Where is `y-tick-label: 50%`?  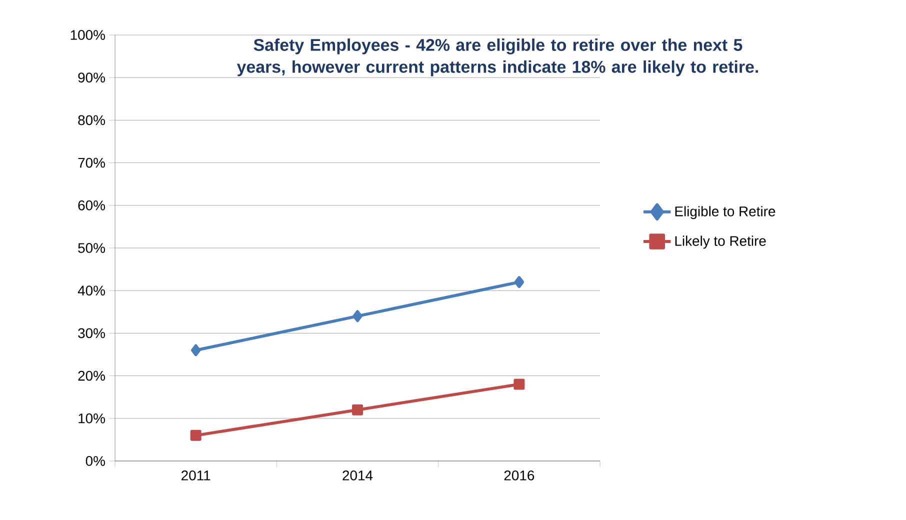
y-tick-label: 50% is located at coordinates (91, 248).